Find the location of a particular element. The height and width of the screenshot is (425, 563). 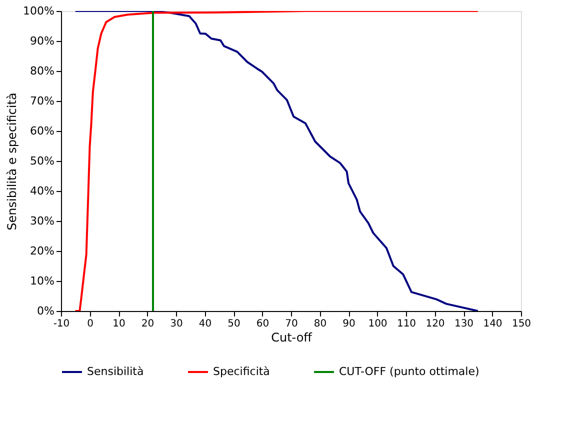

x-tick-label: 120 is located at coordinates (435, 324).